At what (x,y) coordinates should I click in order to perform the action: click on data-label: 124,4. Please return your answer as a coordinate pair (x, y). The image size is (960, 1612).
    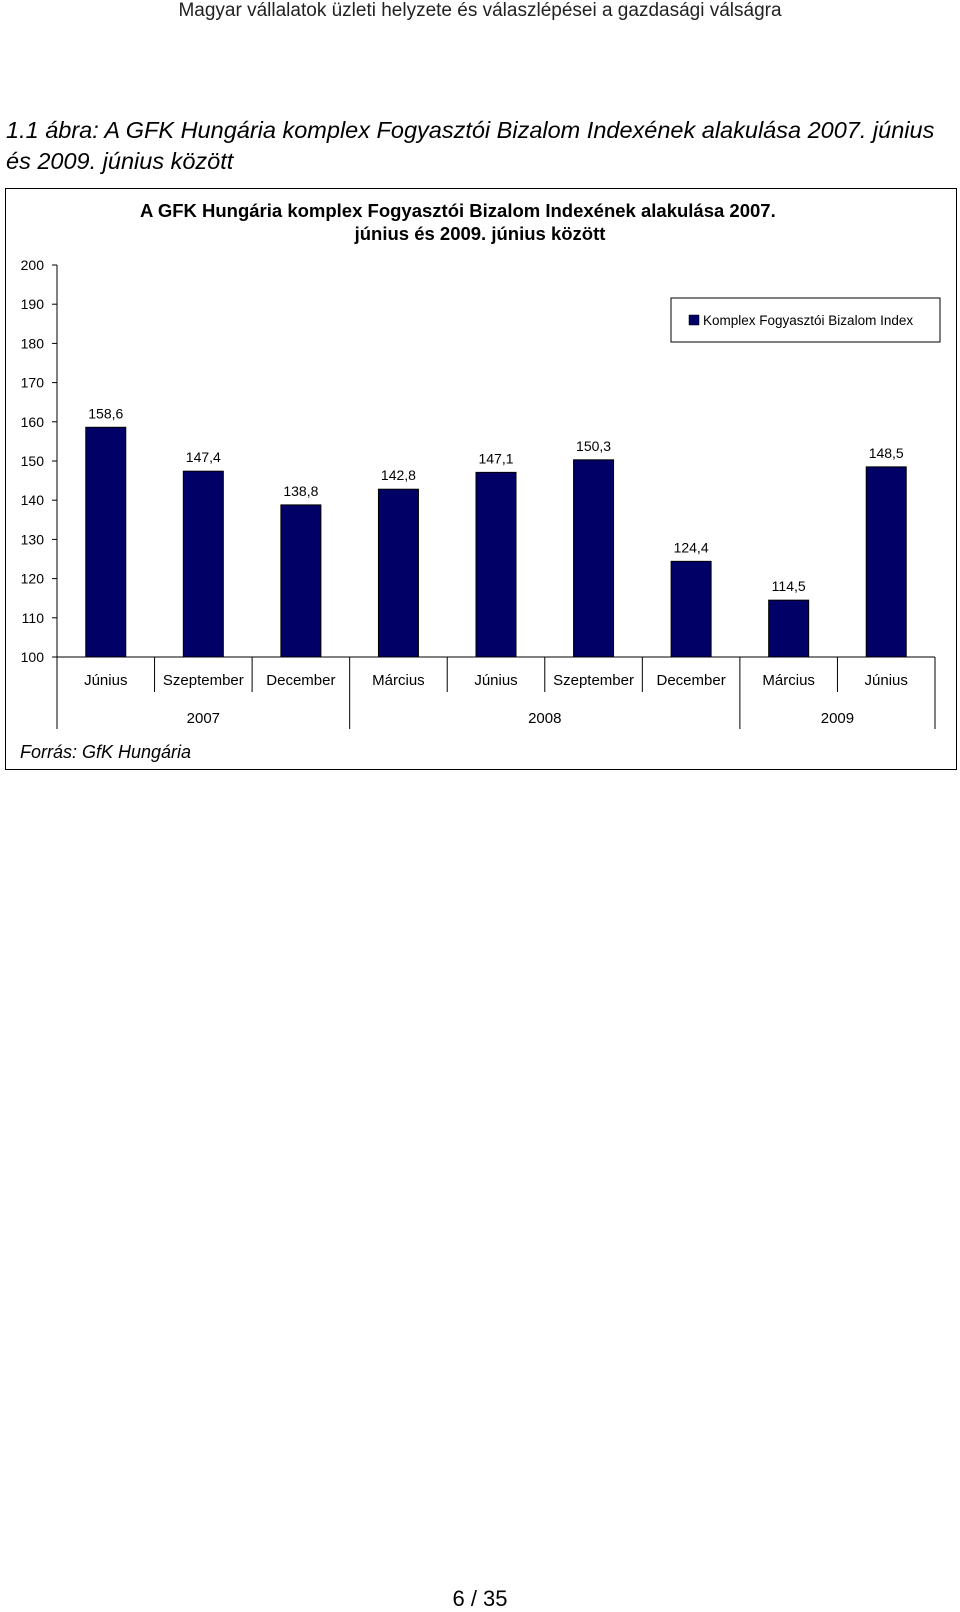
    Looking at the image, I should click on (691, 547).